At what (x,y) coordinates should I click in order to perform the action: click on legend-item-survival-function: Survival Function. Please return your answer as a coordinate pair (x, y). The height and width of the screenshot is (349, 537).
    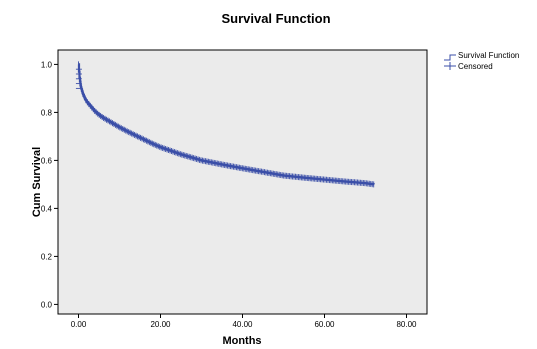
    Looking at the image, I should click on (481, 56).